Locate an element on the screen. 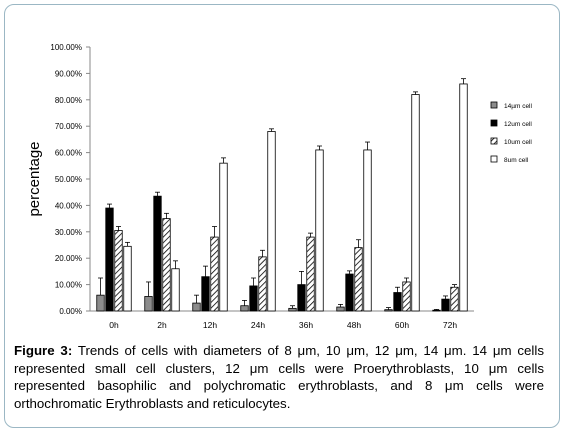 Image resolution: width=568 pixels, height=434 pixels. bar-gray-2h is located at coordinates (148, 304).